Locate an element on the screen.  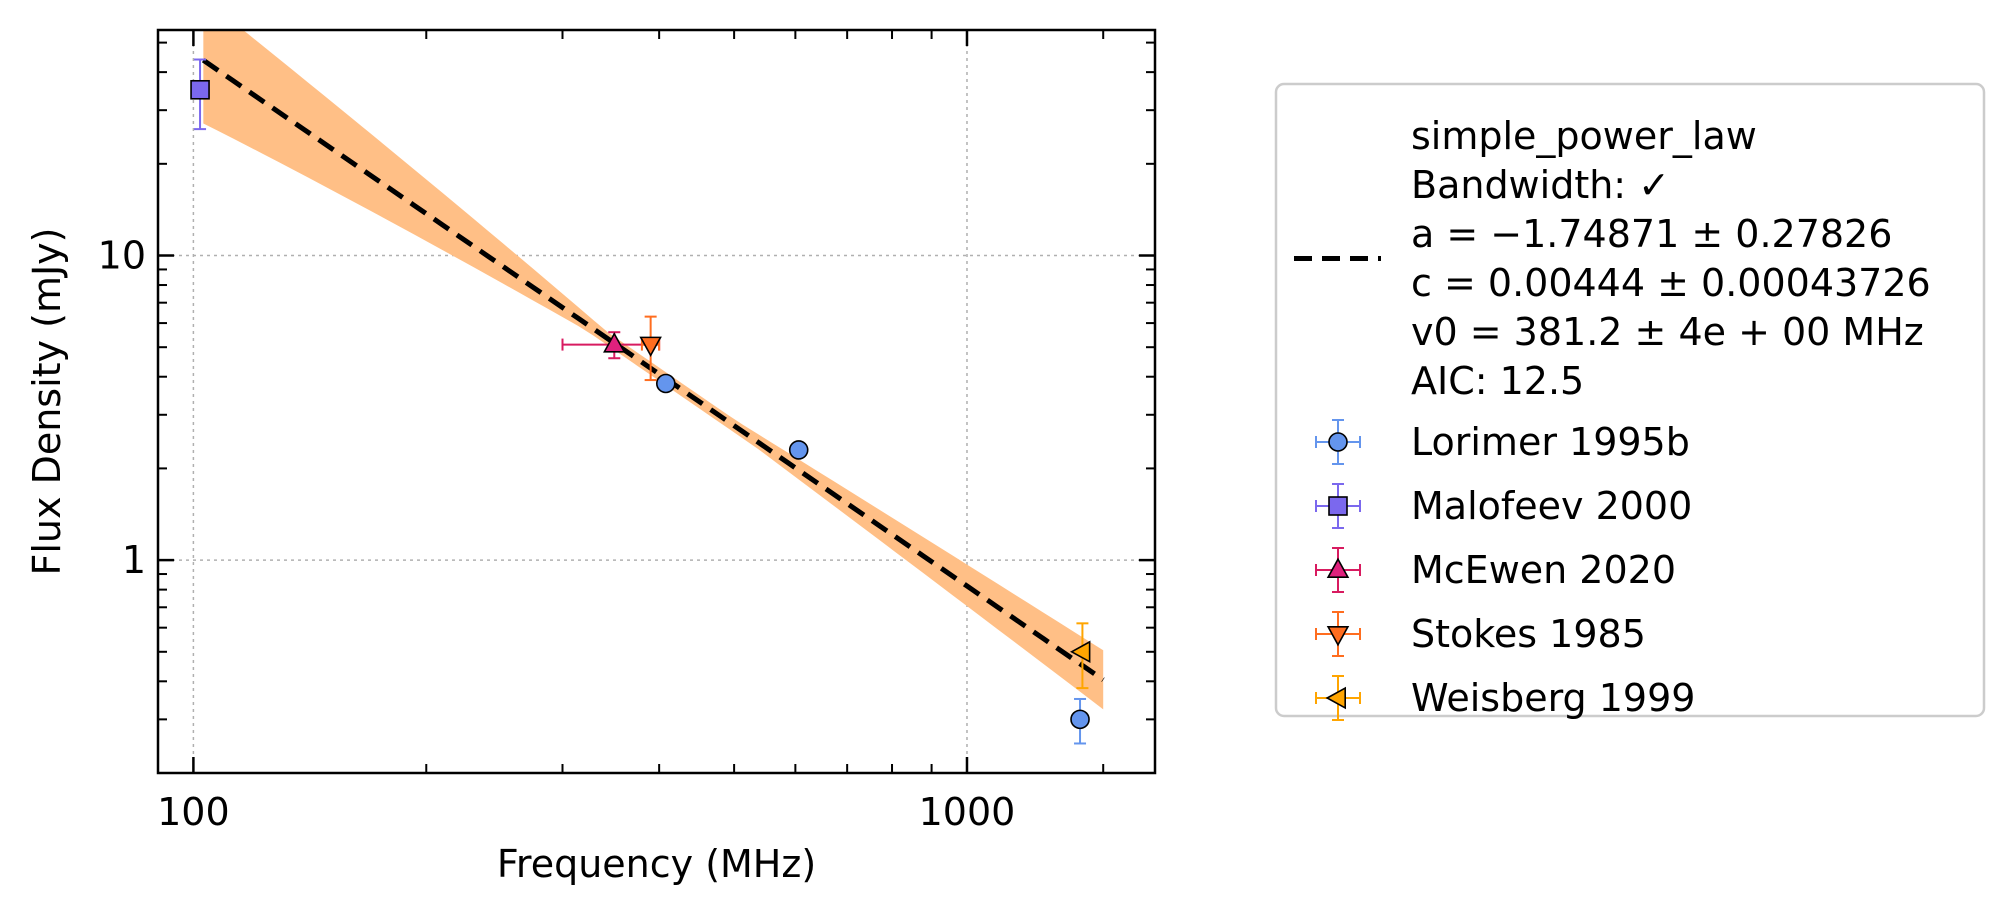
series-lorimer-1995b is located at coordinates (872, 559).